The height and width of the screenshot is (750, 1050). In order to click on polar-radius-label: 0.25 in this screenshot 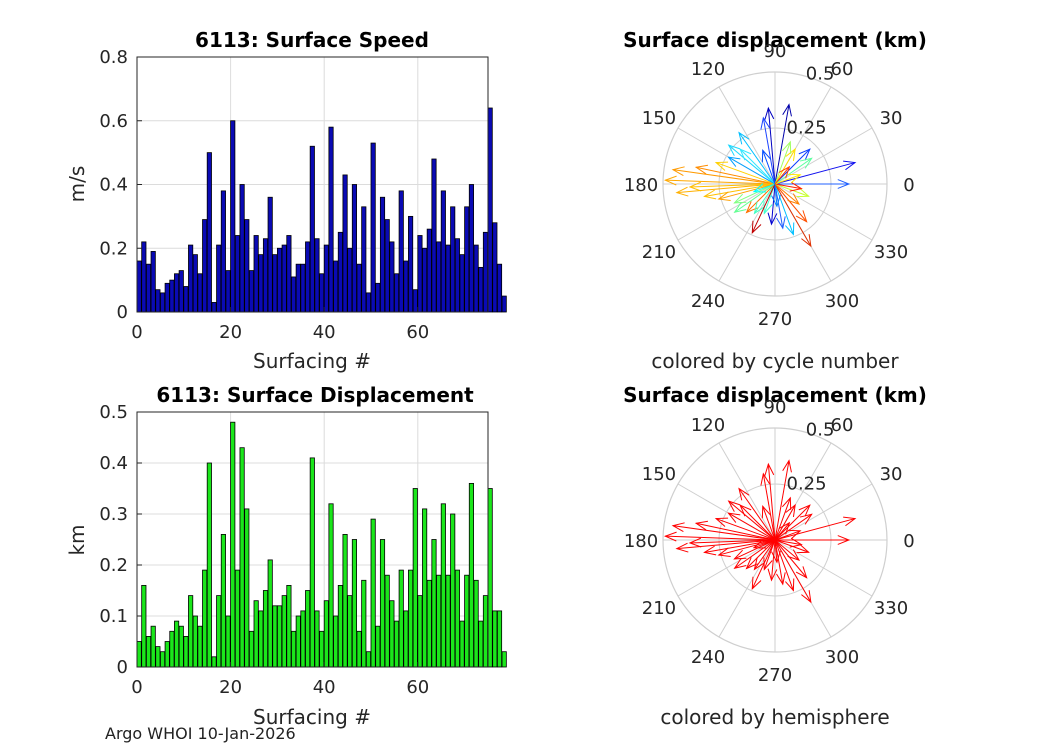, I will do `click(807, 128)`.